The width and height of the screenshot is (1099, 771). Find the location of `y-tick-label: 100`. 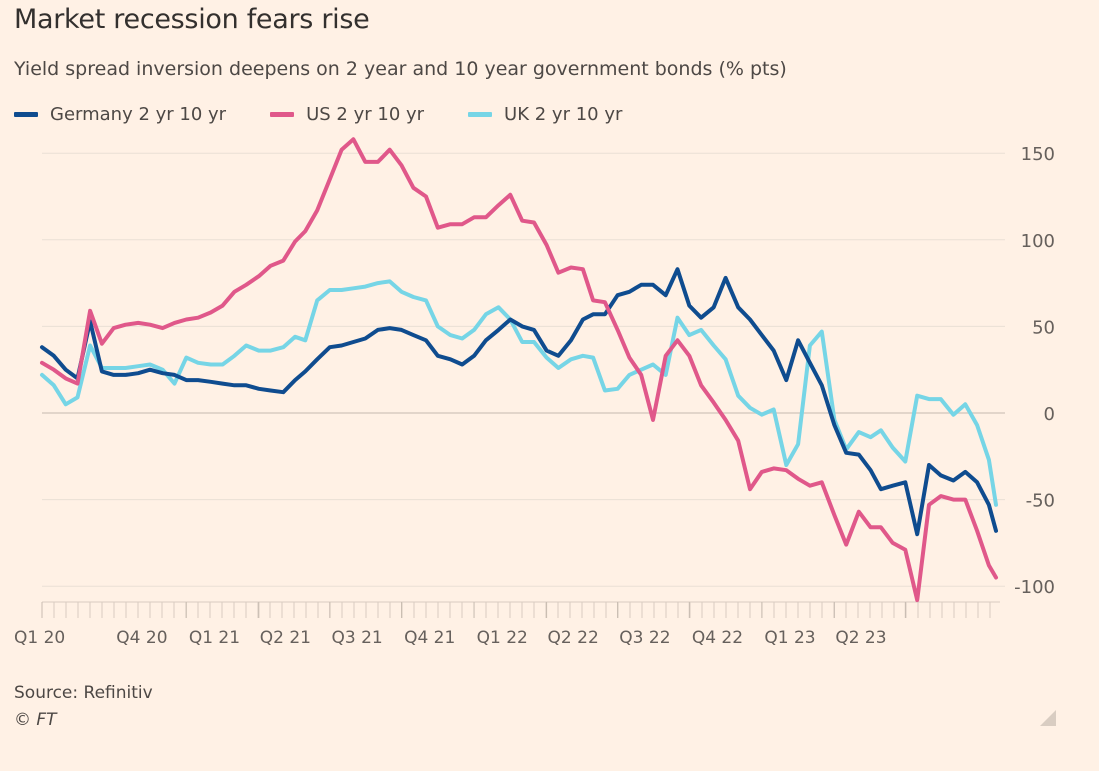

y-tick-label: 100 is located at coordinates (1038, 241).